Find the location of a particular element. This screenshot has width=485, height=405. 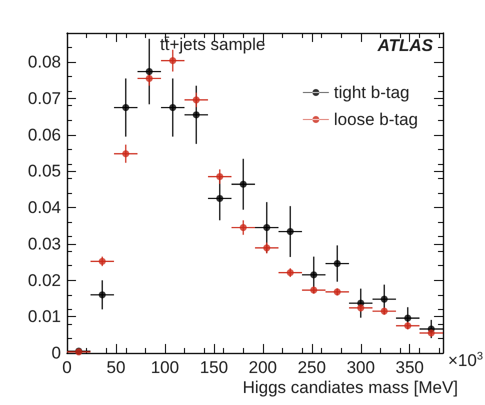

x-tick-label: 100 is located at coordinates (165, 367).